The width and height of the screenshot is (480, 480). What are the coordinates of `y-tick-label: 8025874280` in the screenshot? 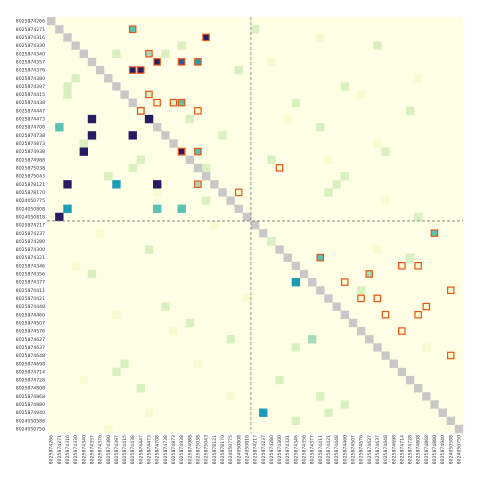 It's located at (30, 242).